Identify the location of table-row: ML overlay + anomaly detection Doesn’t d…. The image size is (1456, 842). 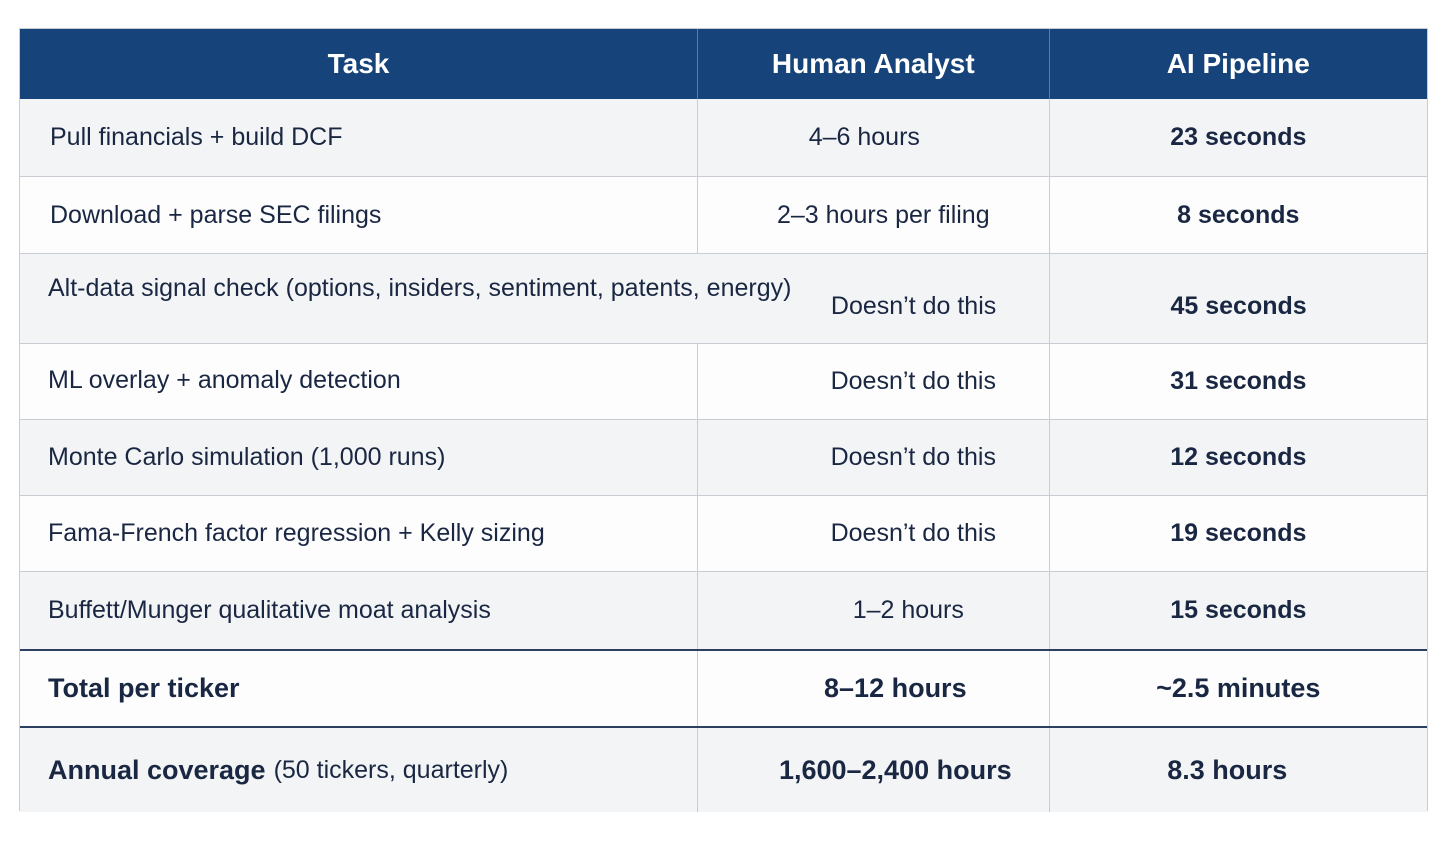
(723, 382).